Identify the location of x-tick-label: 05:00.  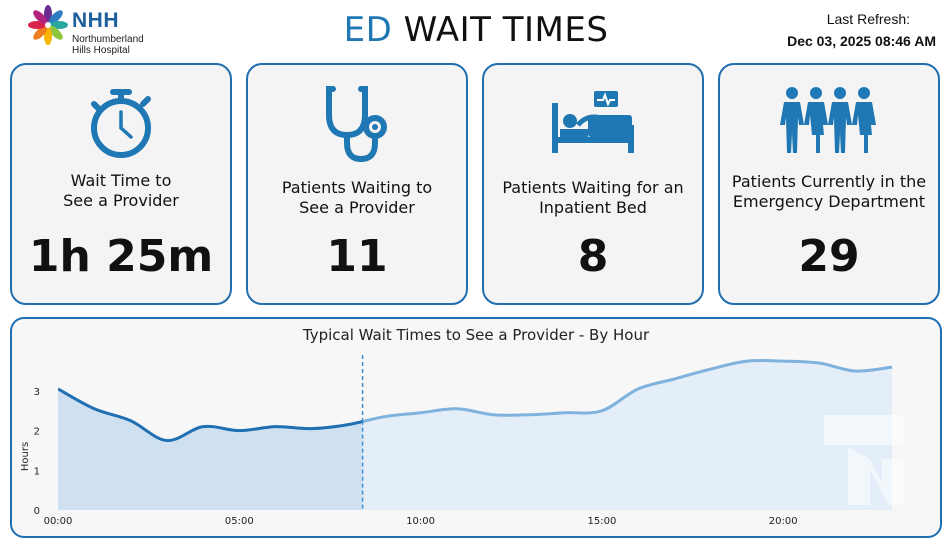
(239, 521).